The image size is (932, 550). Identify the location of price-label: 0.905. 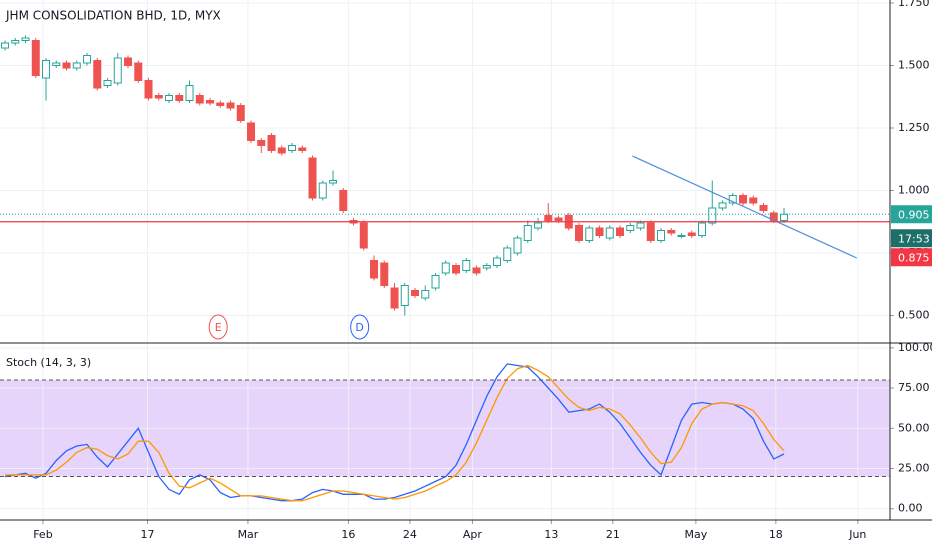
(914, 214).